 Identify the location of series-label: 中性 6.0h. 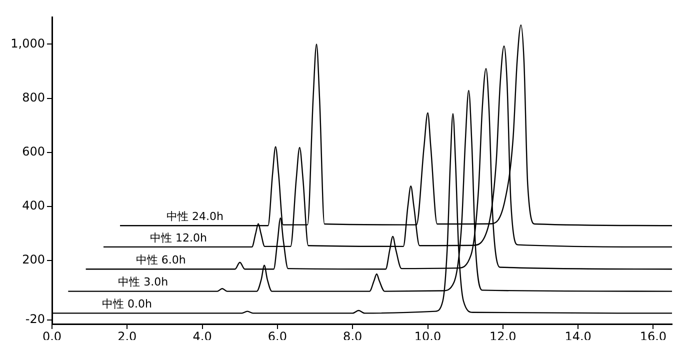
(161, 259).